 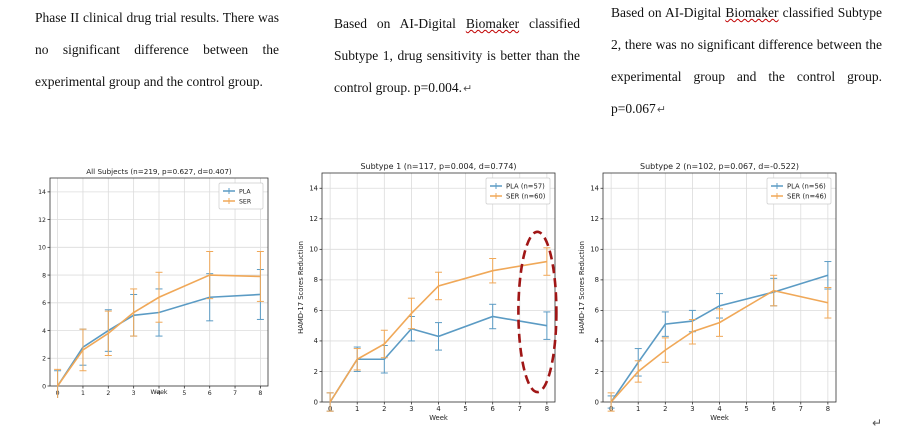 I want to click on legend-label: PLA (n=57), so click(x=525, y=186).